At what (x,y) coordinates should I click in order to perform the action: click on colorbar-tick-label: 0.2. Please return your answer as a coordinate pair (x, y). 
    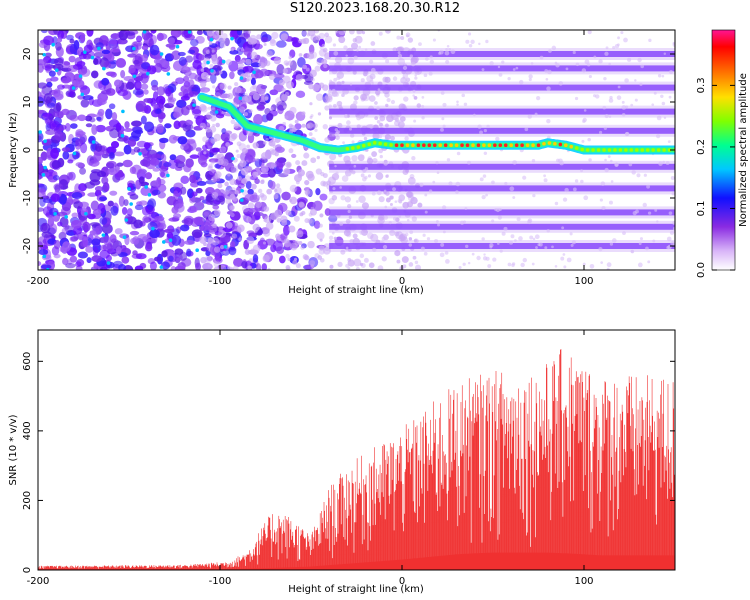
    Looking at the image, I should click on (701, 147).